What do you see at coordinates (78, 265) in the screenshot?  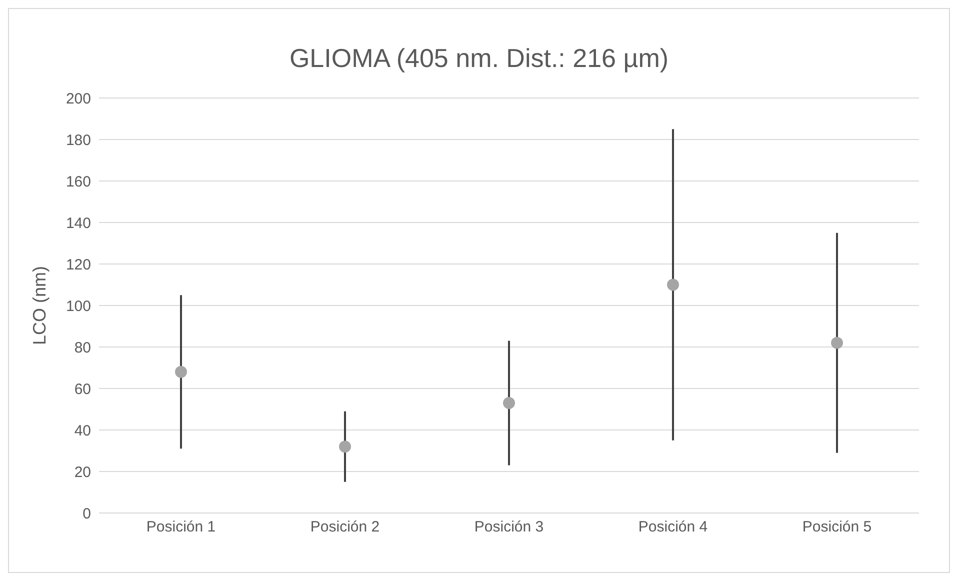 I see `y-tick-label: 120` at bounding box center [78, 265].